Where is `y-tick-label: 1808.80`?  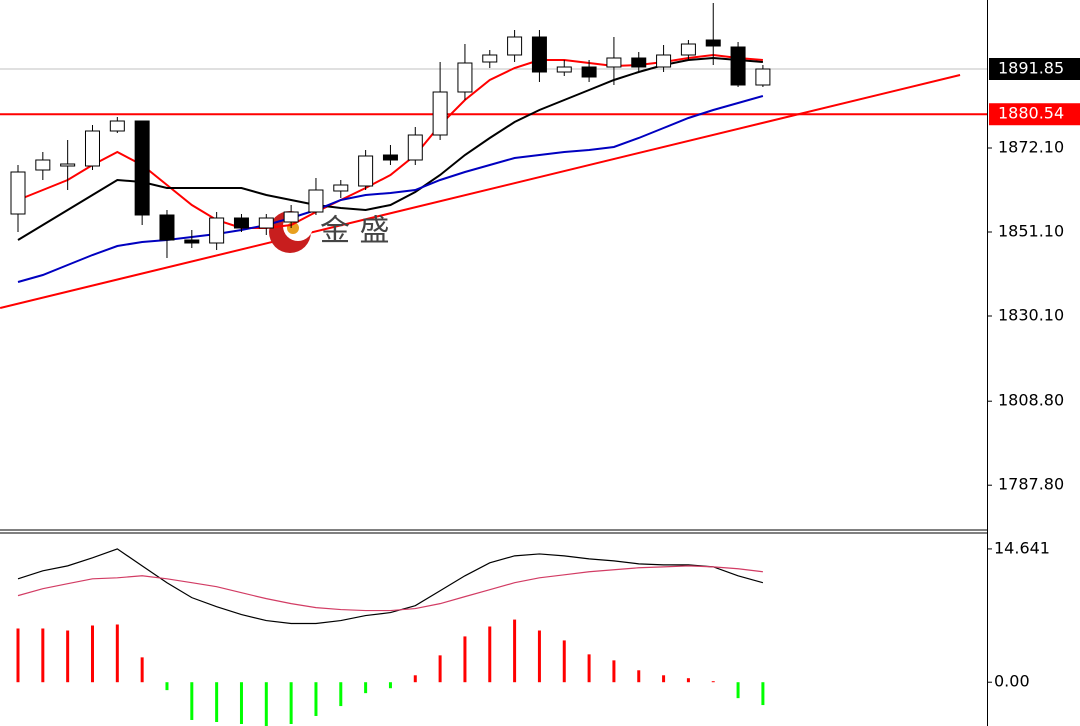
y-tick-label: 1808.80 is located at coordinates (1031, 400).